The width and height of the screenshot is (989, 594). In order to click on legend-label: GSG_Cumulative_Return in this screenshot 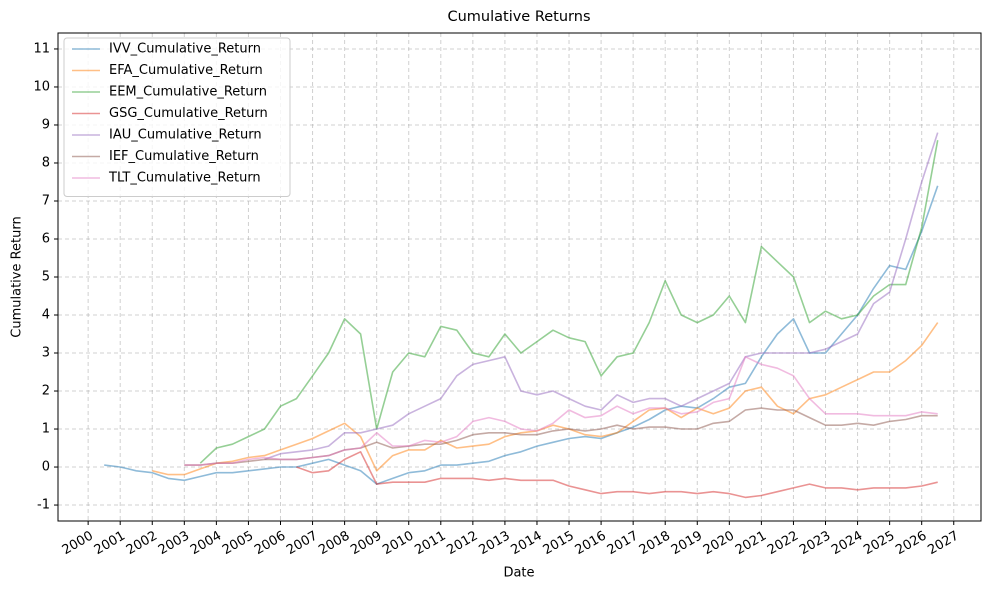, I will do `click(188, 113)`.